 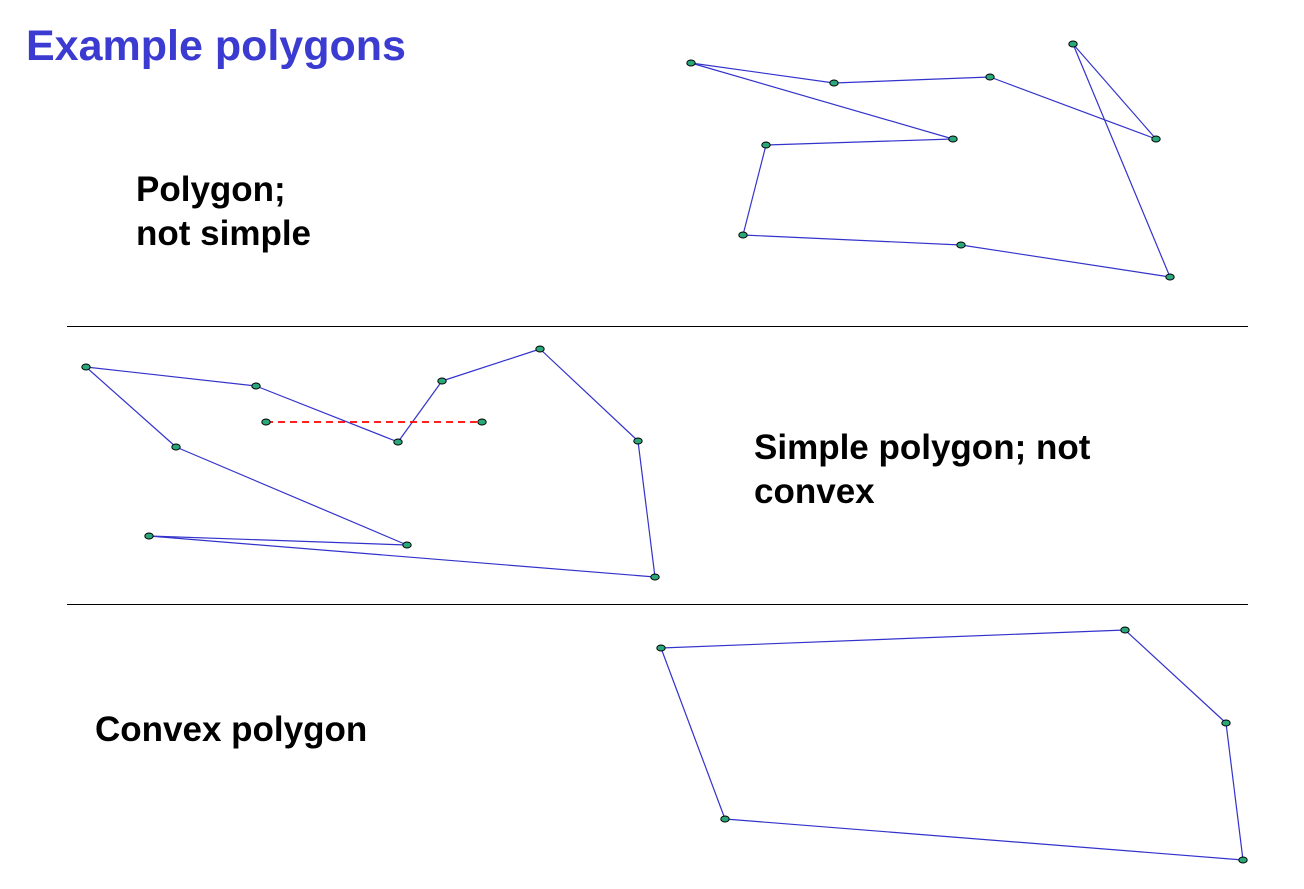 I want to click on label-line: Convex polygon, so click(x=231, y=729).